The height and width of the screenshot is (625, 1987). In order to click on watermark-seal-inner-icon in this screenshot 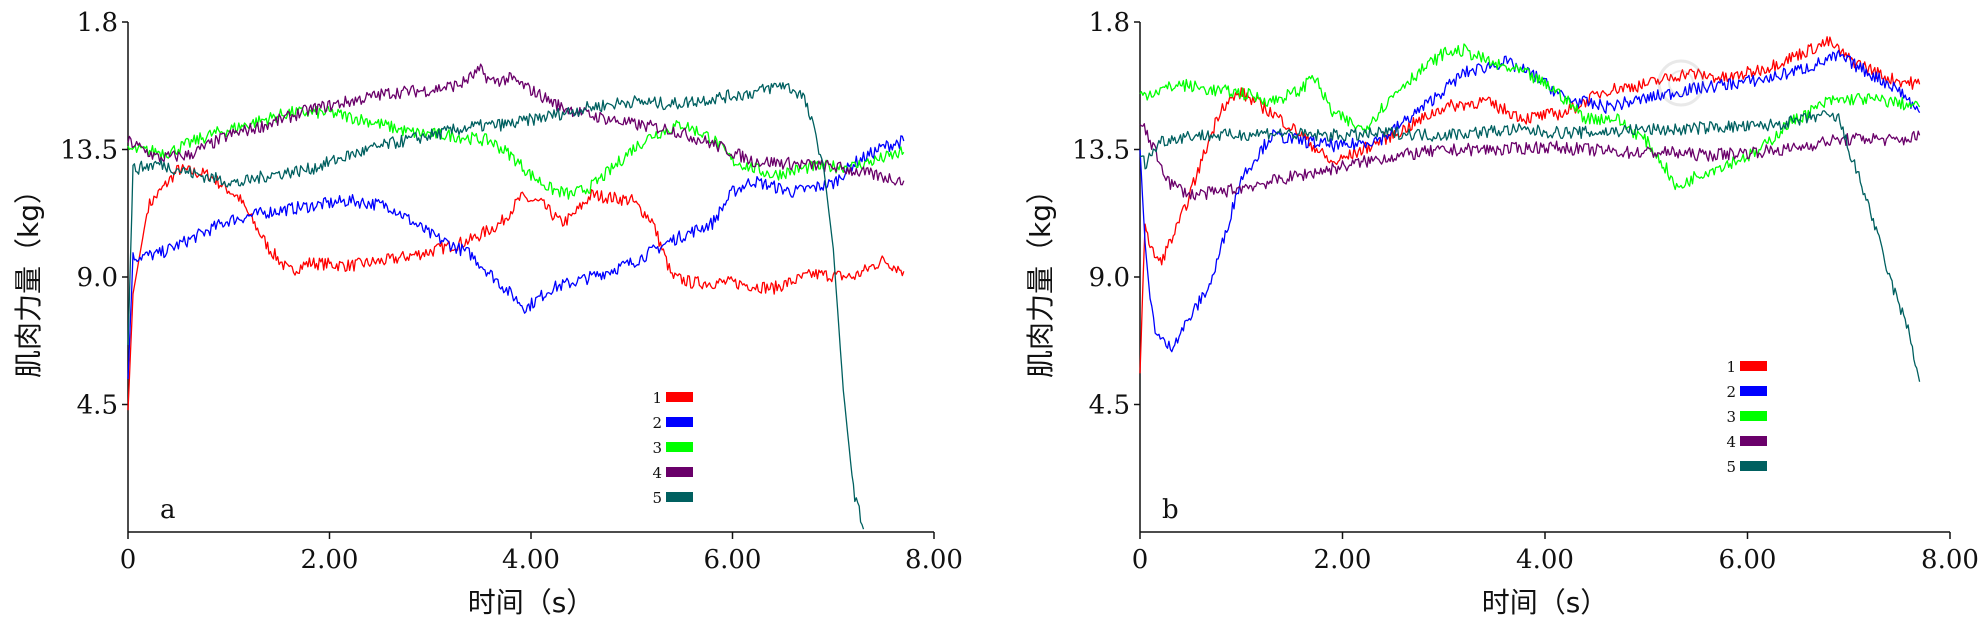, I will do `click(1681, 83)`.